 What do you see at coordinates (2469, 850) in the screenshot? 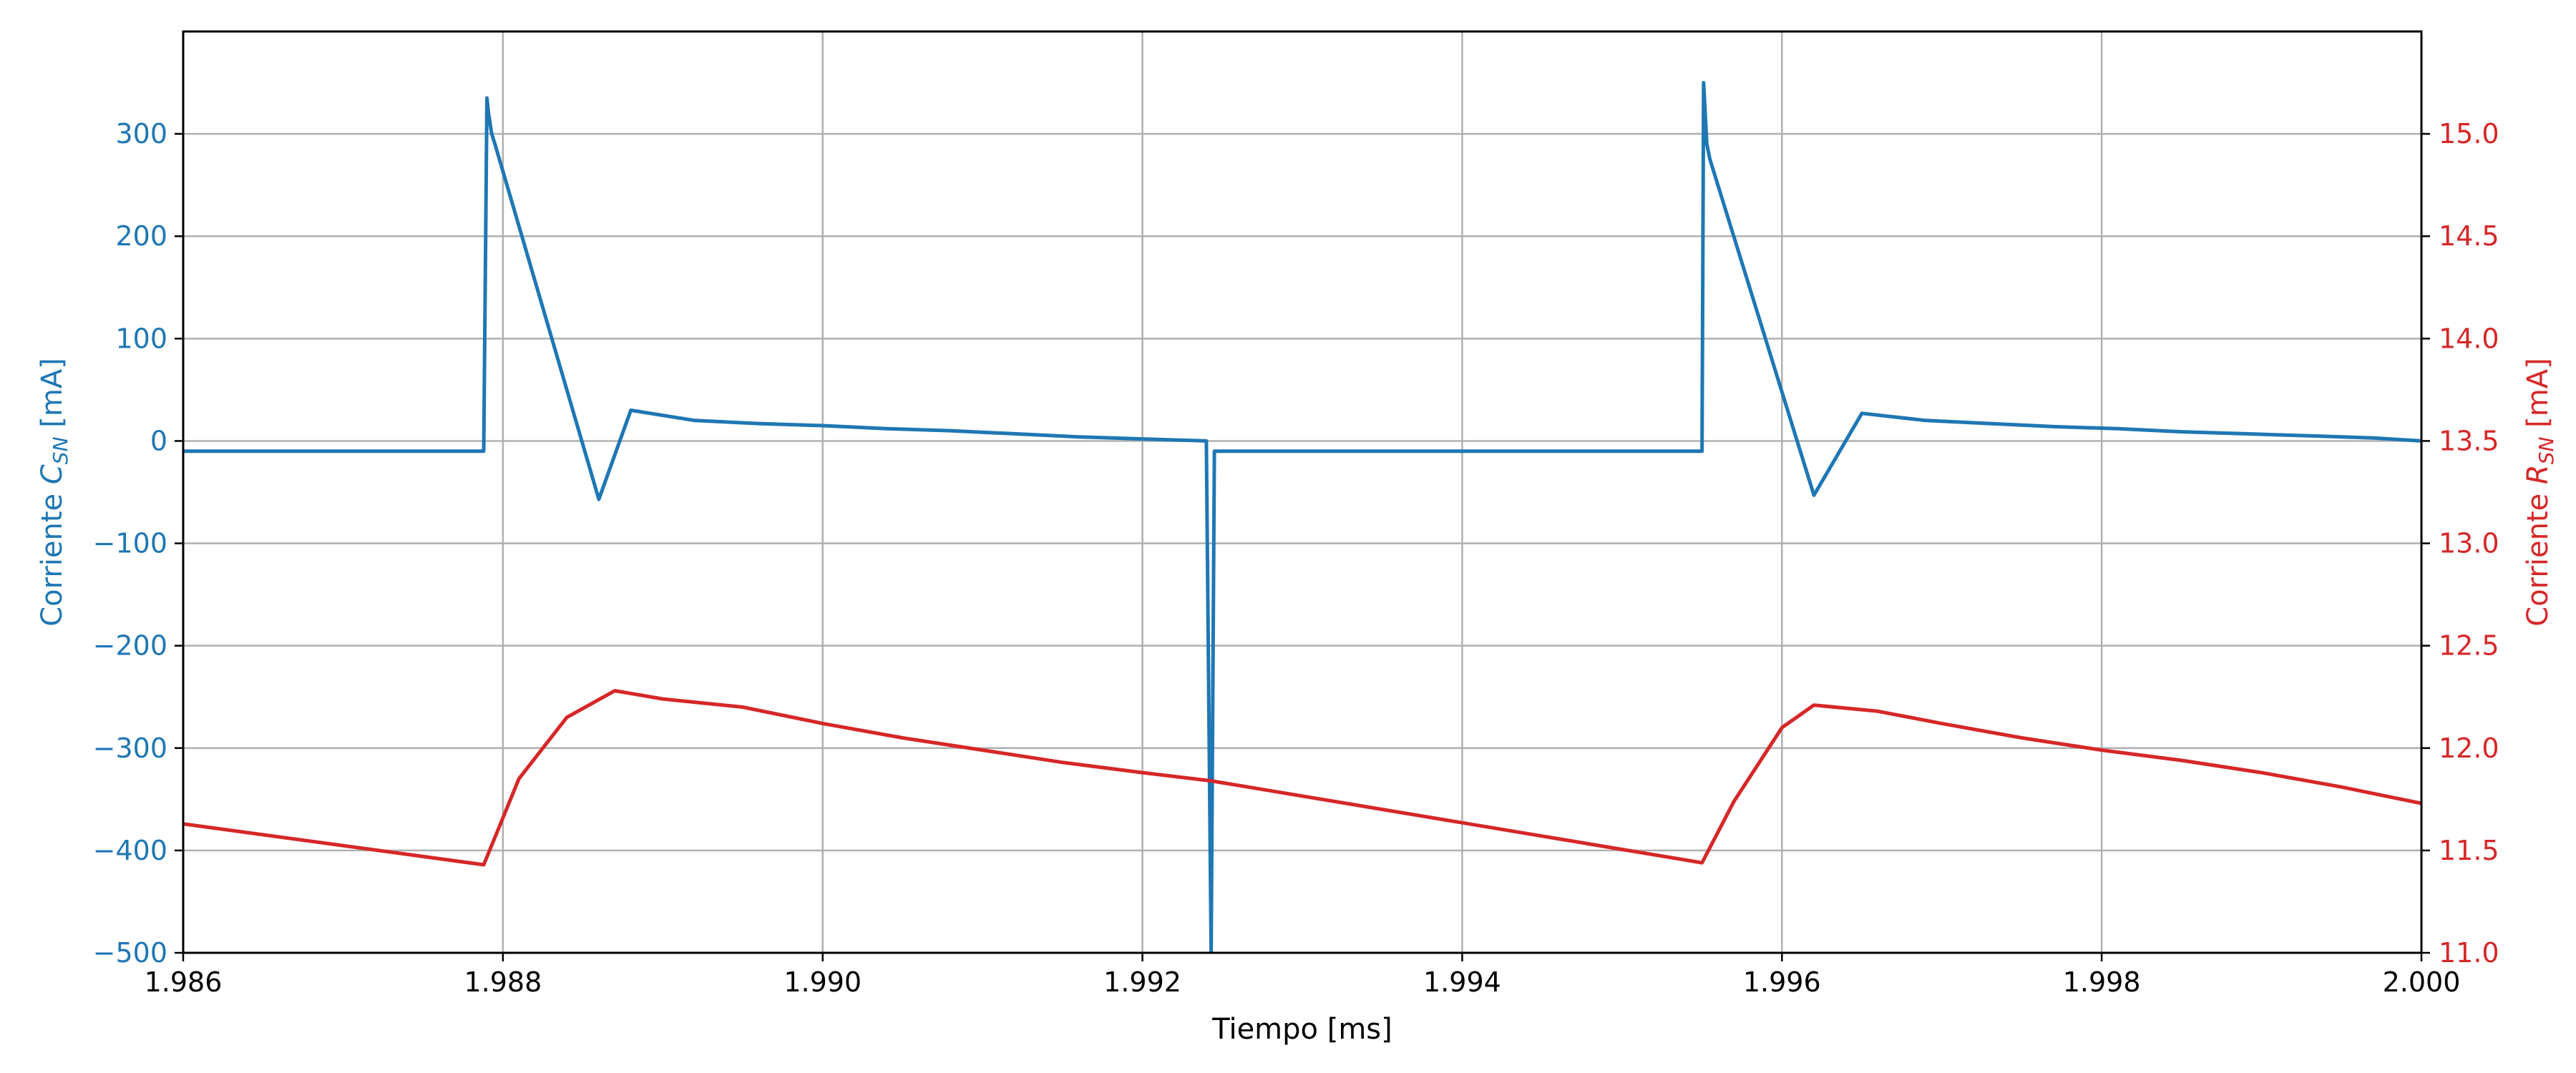
I see `right-y-tick-label: 11.5` at bounding box center [2469, 850].